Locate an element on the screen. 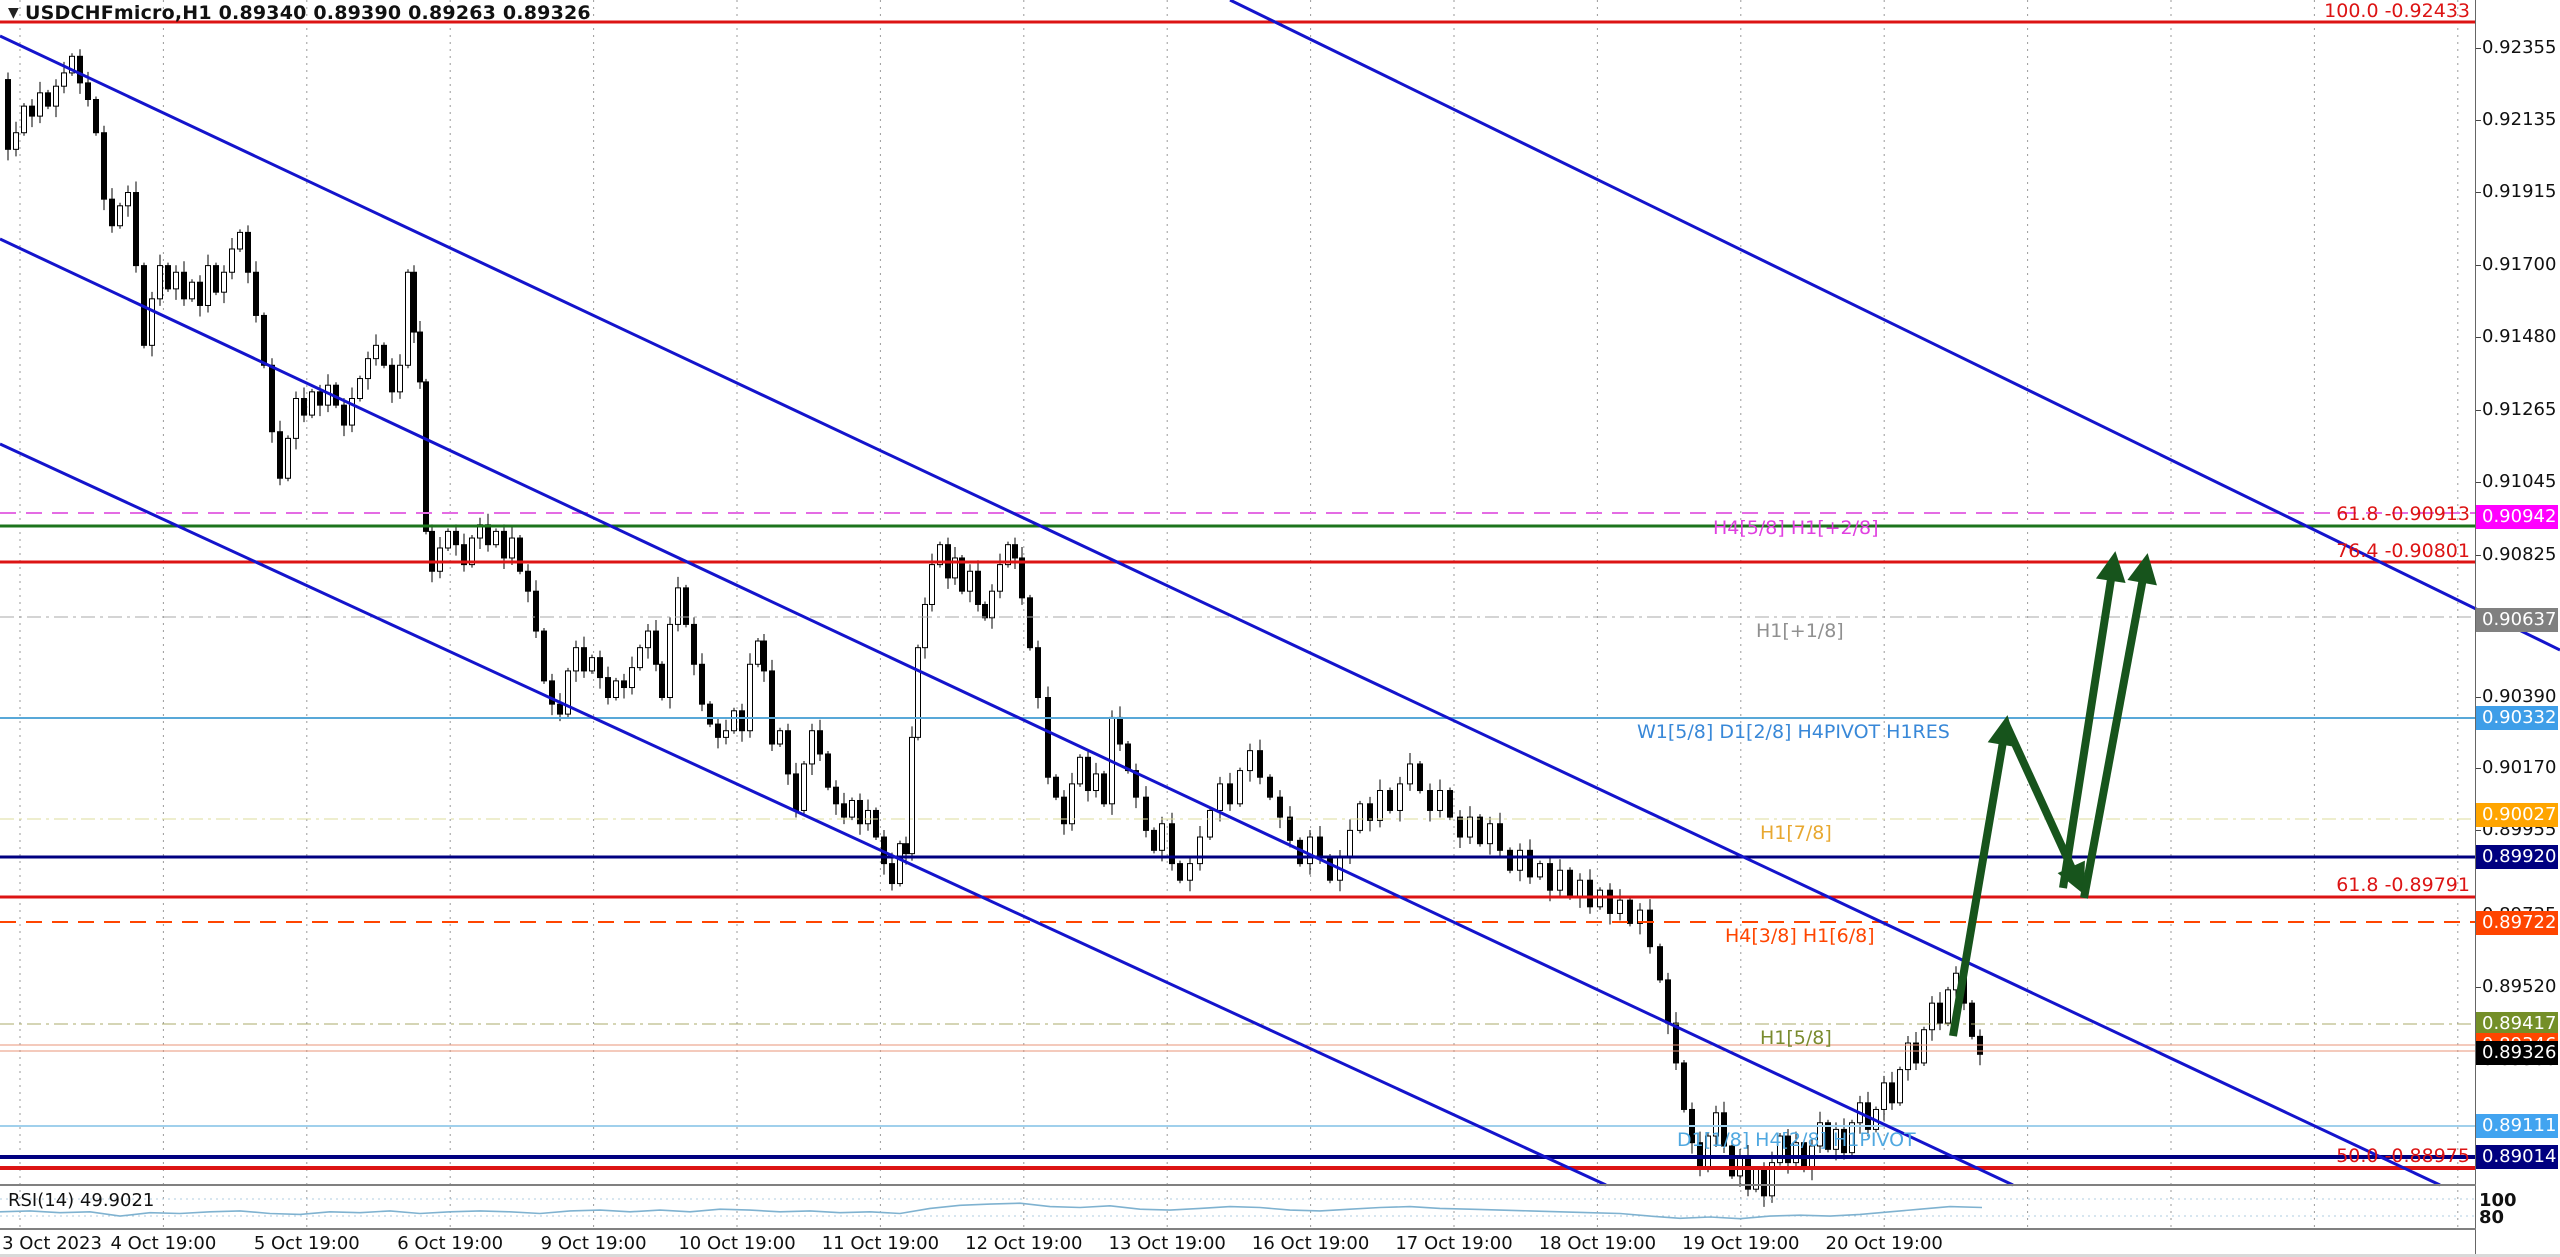 This screenshot has height=1257, width=2560. axis-border is located at coordinates (2475, 628).